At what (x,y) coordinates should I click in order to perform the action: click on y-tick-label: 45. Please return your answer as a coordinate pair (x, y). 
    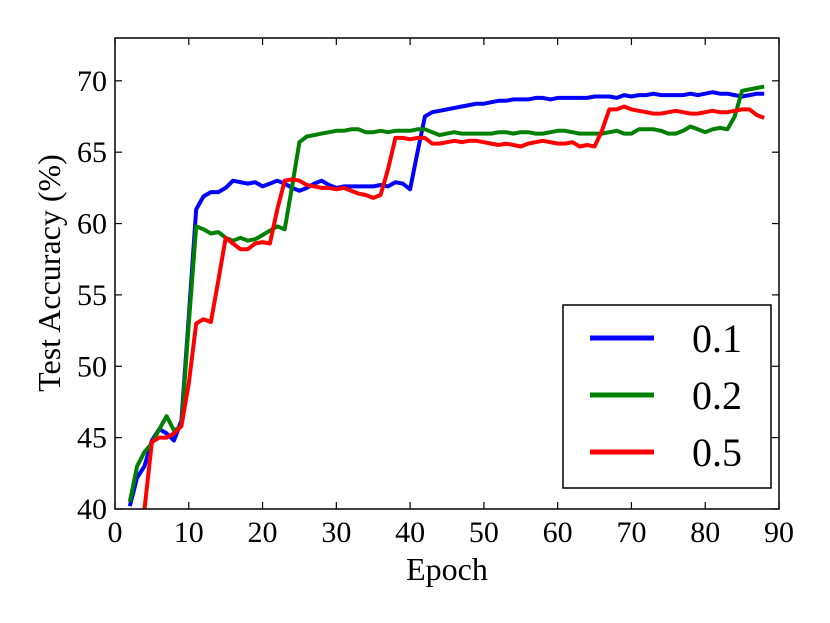
    Looking at the image, I should click on (92, 438).